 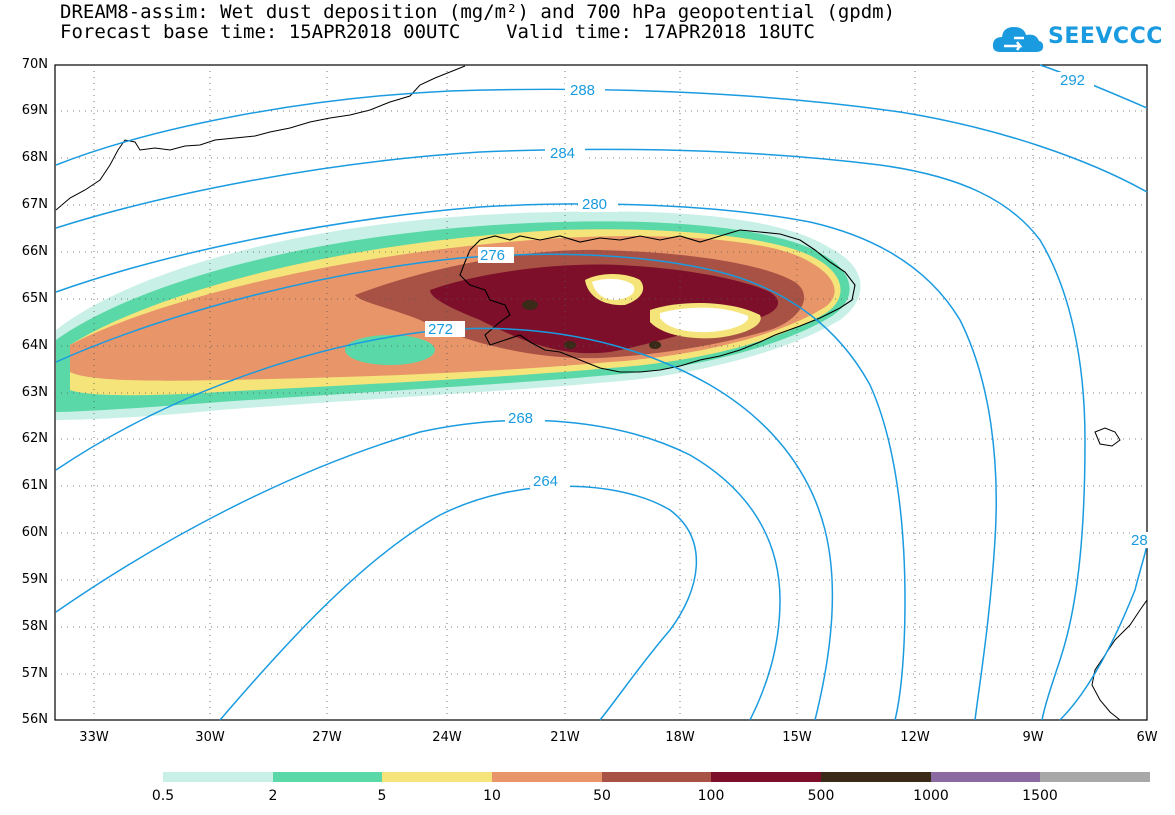 What do you see at coordinates (163, 796) in the screenshot?
I see `legend-label: 0.5` at bounding box center [163, 796].